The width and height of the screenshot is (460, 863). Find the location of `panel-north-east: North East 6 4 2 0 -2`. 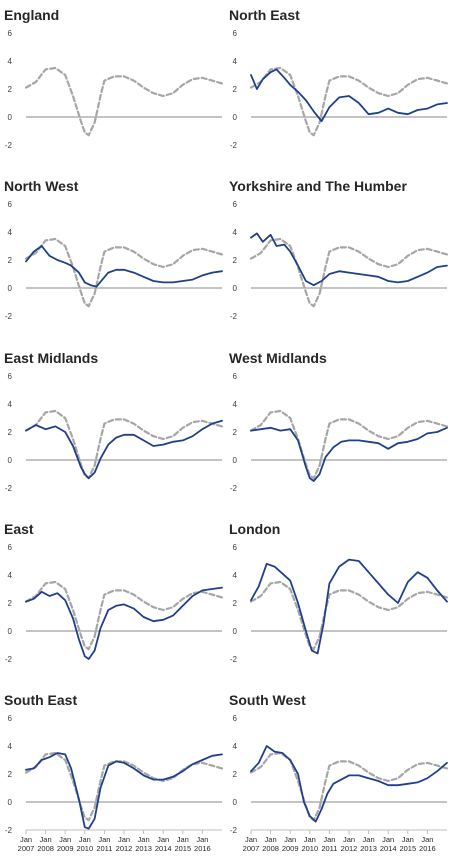

panel-north-east: North East 6 4 2 0 -2 is located at coordinates (339, 78).